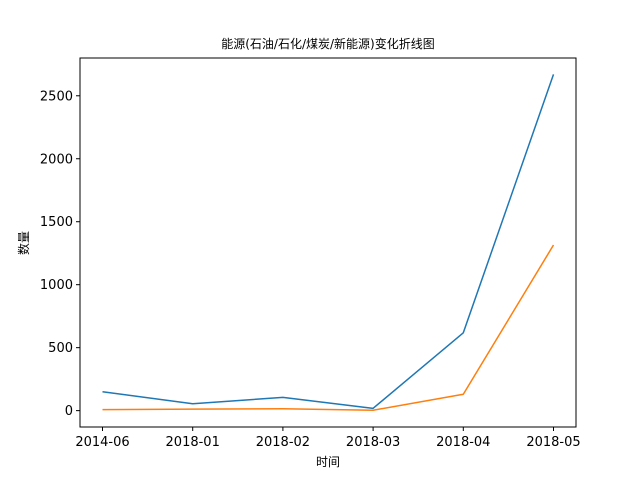 Image resolution: width=640 pixels, height=480 pixels. What do you see at coordinates (56, 159) in the screenshot?
I see `y-tick-label: 2000` at bounding box center [56, 159].